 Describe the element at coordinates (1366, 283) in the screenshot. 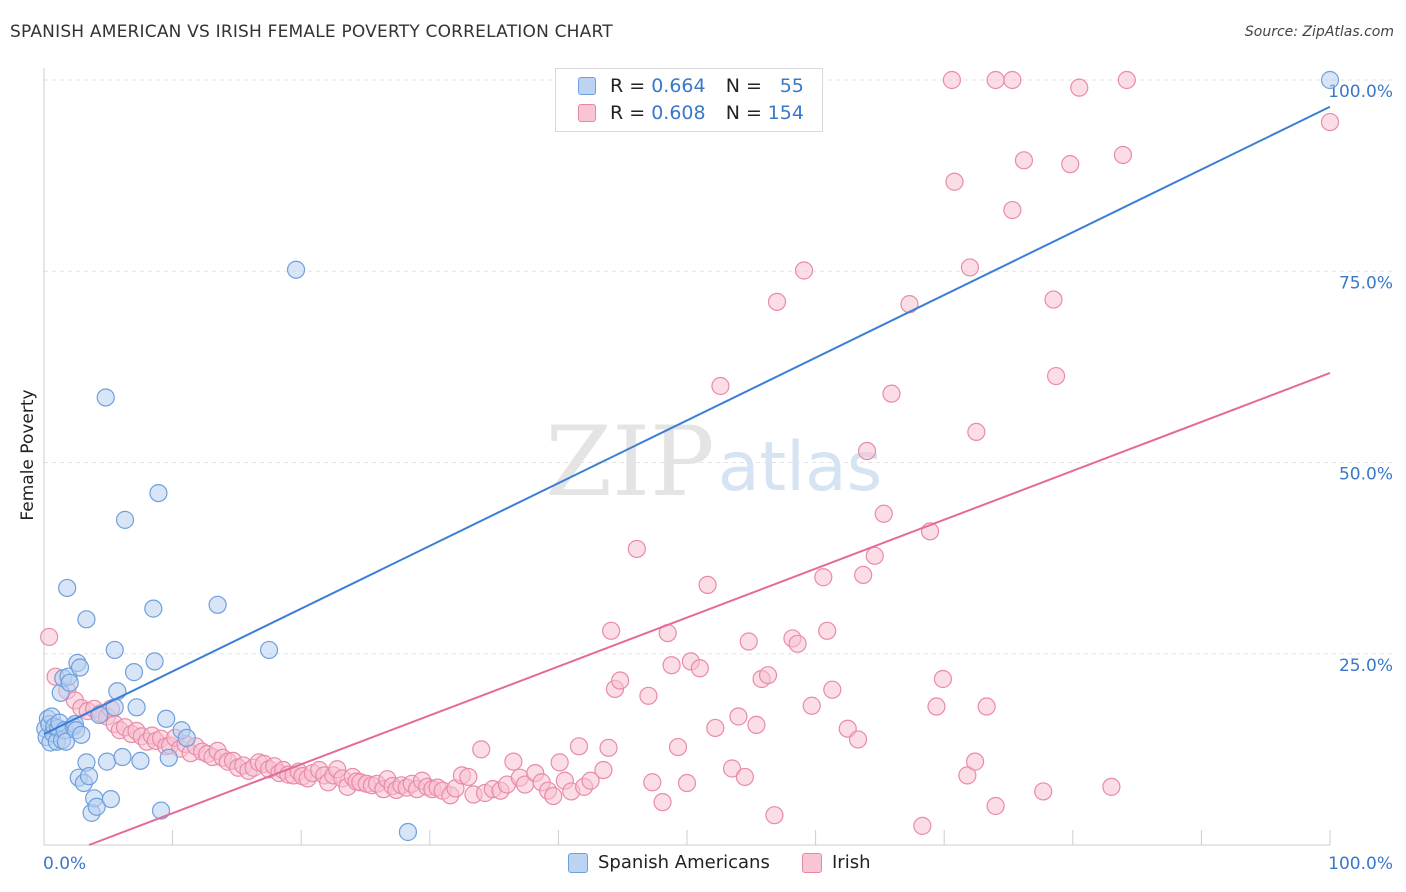

I see `y-tick-label: 75.0%` at that location.